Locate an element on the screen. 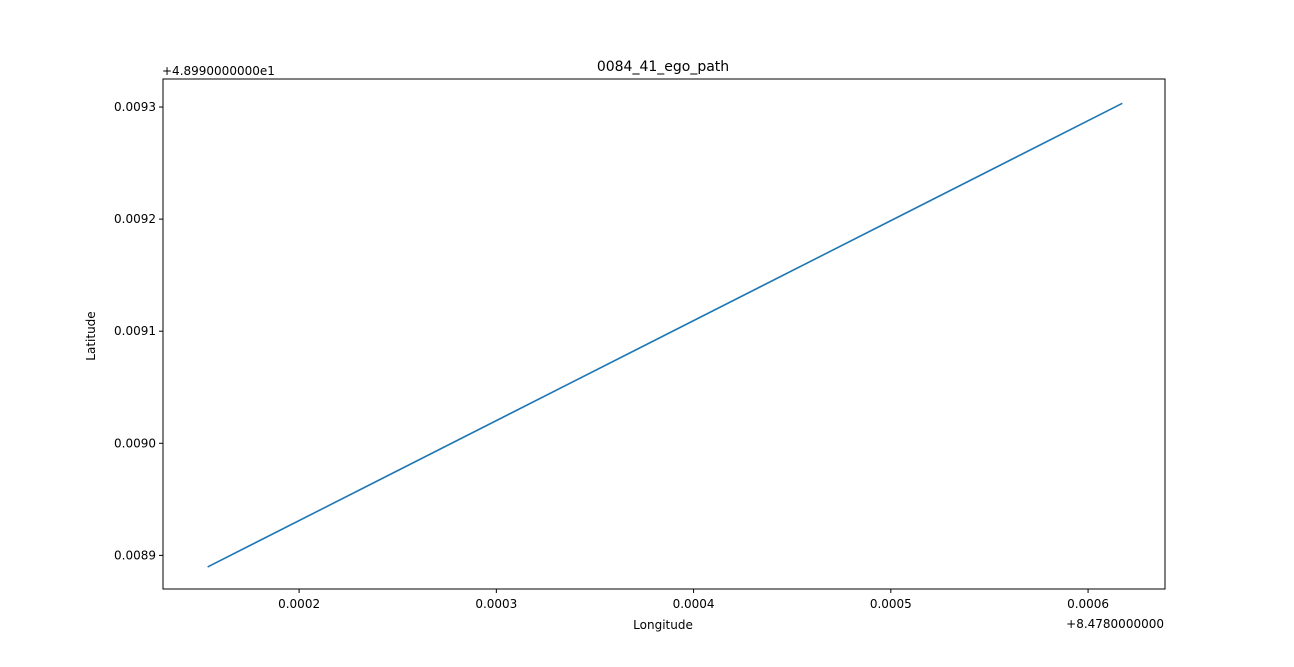  y-tick-label: 0.0091 is located at coordinates (135, 331).